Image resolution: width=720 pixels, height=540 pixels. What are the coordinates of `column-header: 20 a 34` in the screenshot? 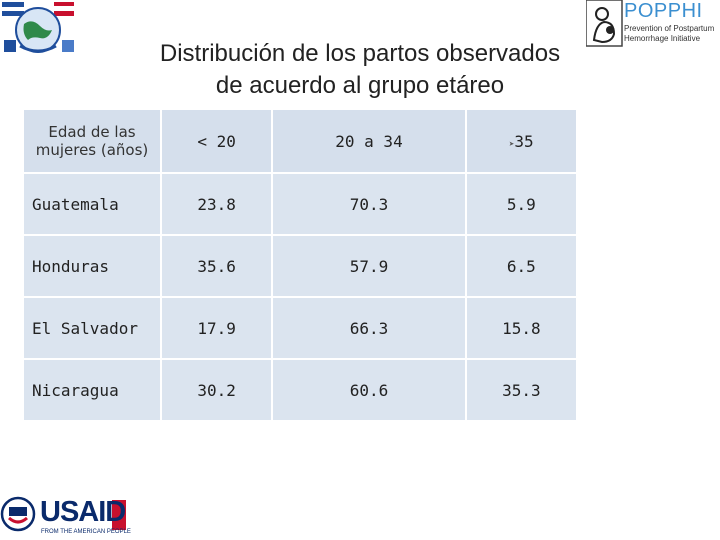 It's located at (369, 141).